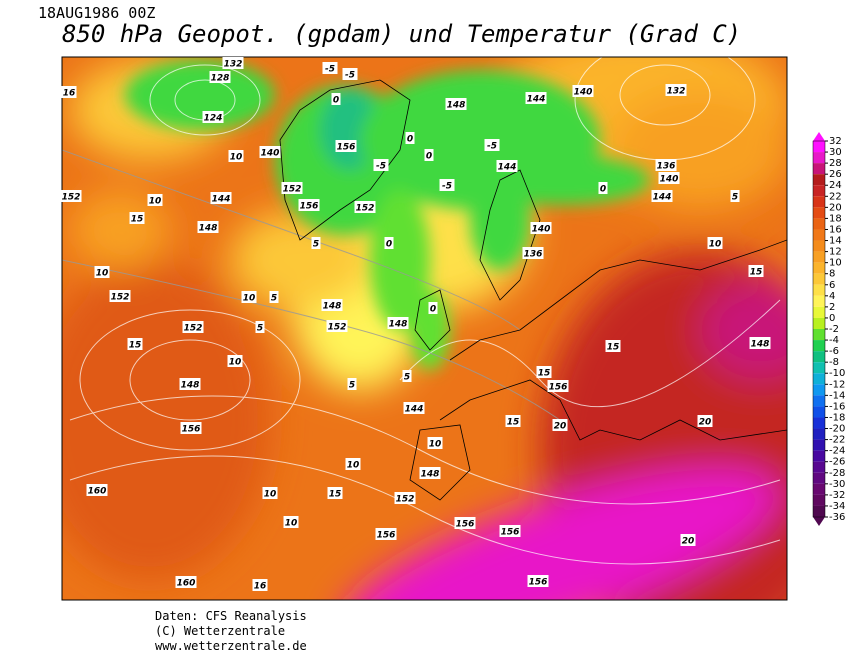 Image resolution: width=850 pixels, height=657 pixels. What do you see at coordinates (837, 451) in the screenshot?
I see `colorbar-label: -24` at bounding box center [837, 451].